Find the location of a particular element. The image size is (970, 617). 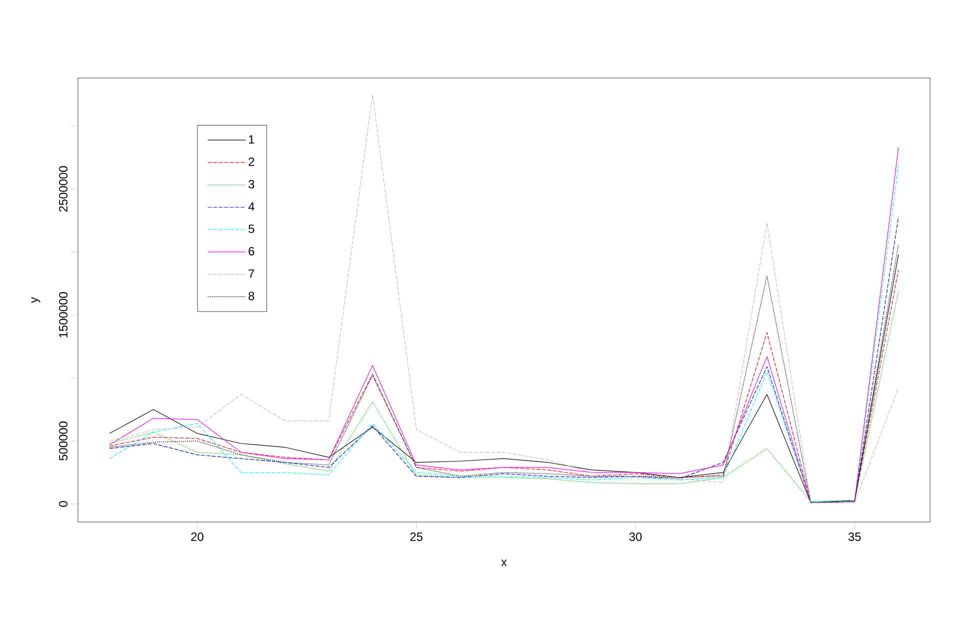

x-tick-label: 25 is located at coordinates (416, 536).